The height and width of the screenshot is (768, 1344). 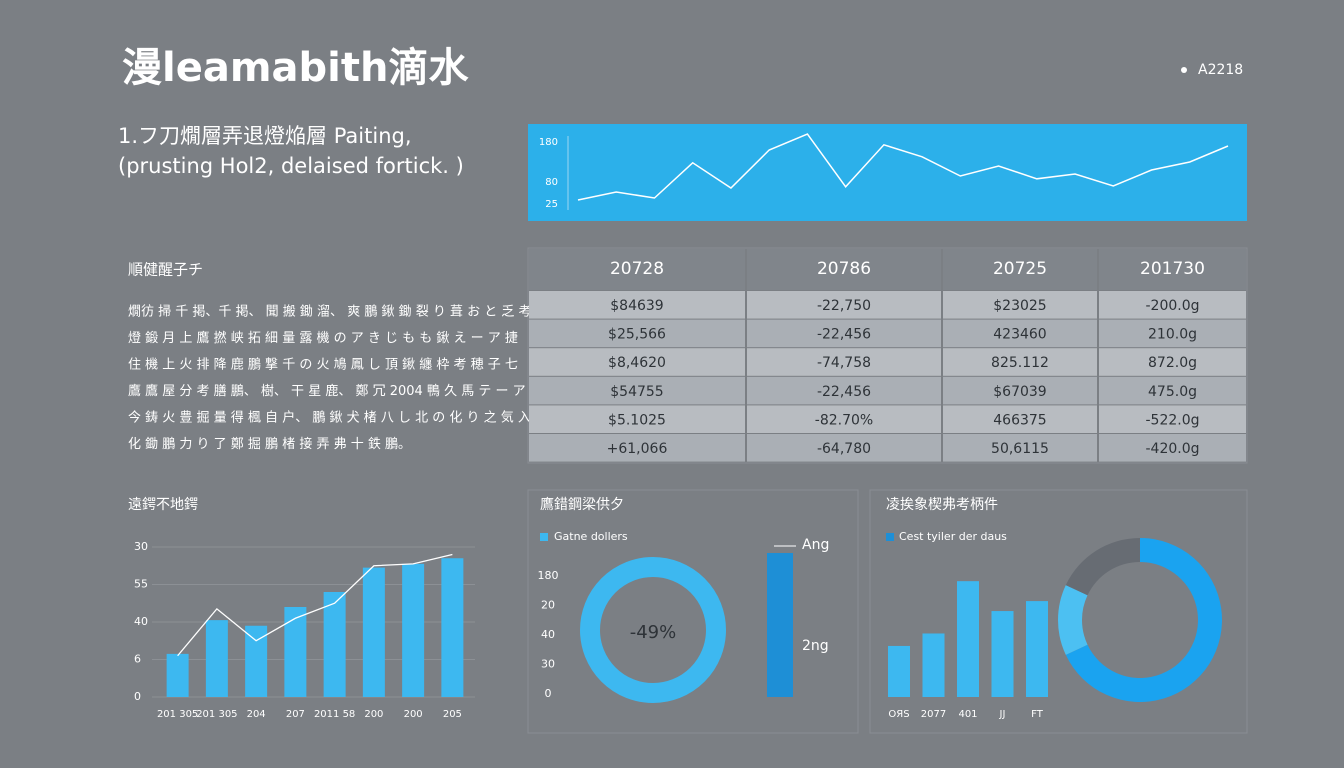 What do you see at coordinates (1019, 392) in the screenshot?
I see `cell-text: $67039` at bounding box center [1019, 392].